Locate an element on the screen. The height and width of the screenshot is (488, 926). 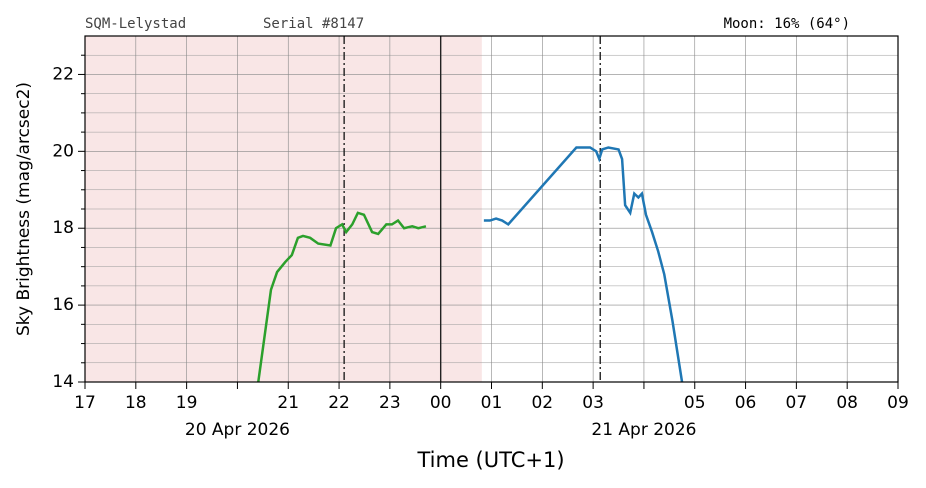
x-tick-label: 08 is located at coordinates (847, 403).